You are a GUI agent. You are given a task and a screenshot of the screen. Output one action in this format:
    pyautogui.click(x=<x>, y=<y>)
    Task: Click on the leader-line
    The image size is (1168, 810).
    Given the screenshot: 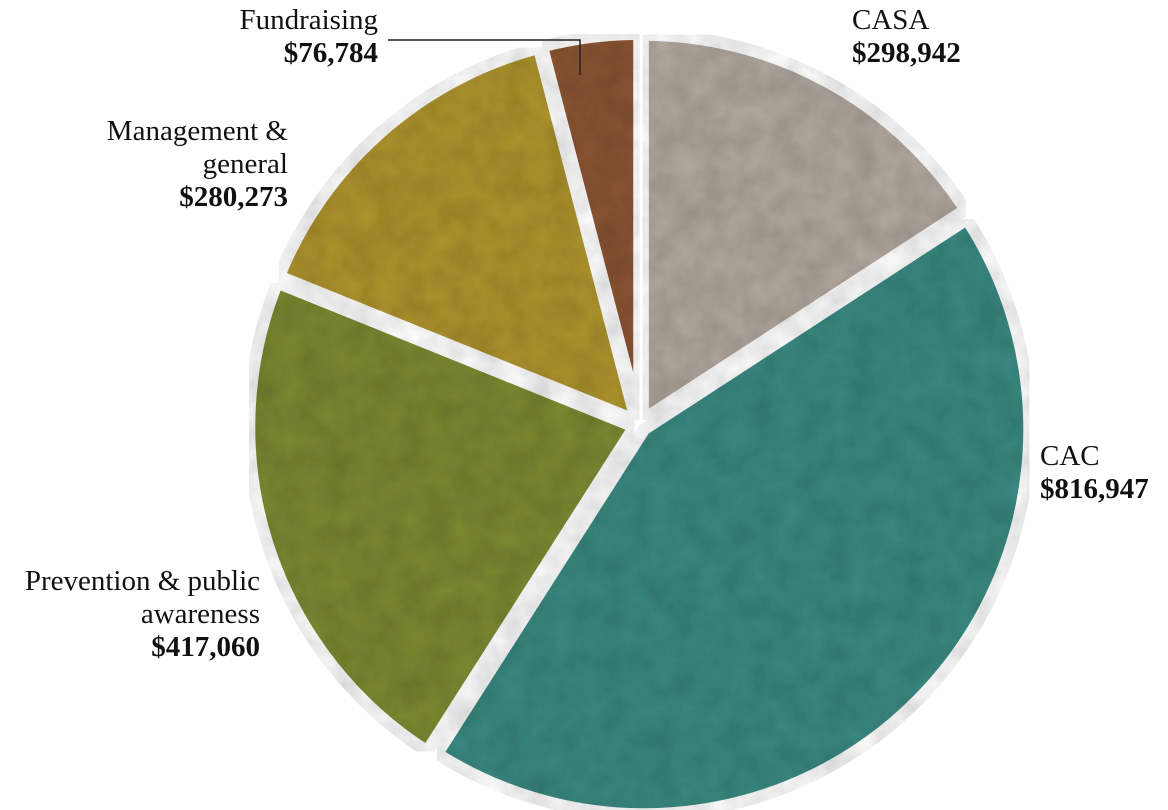 What is the action you would take?
    pyautogui.click(x=484, y=57)
    